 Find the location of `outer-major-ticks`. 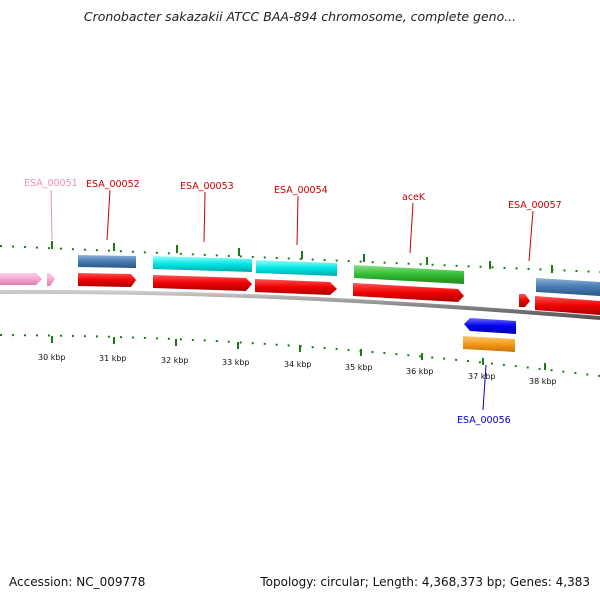

outer-major-ticks is located at coordinates (302, 257).